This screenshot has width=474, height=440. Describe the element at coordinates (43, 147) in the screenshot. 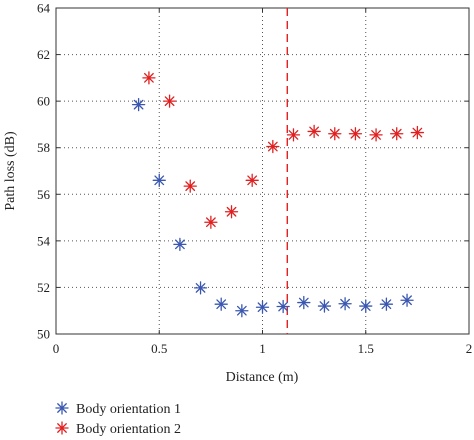

I see `y-tick-label: 58` at that location.